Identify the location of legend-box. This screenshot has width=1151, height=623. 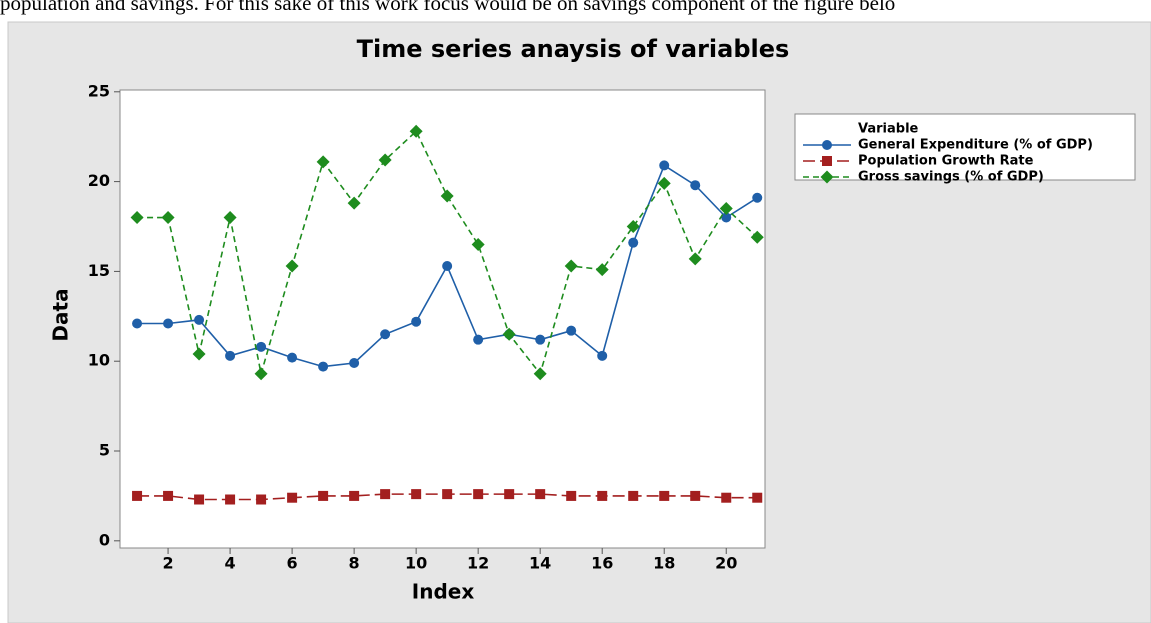
(965, 147).